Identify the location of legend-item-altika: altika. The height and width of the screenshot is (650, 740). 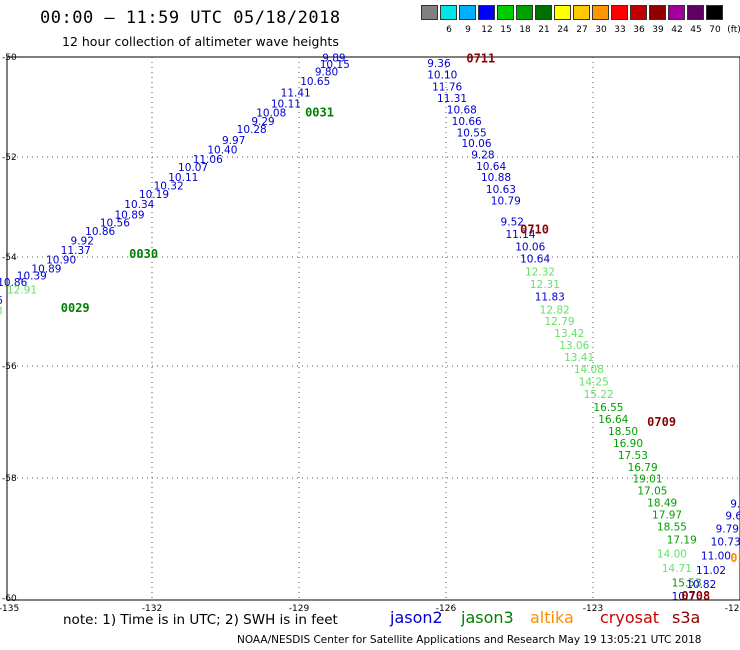
(552, 617).